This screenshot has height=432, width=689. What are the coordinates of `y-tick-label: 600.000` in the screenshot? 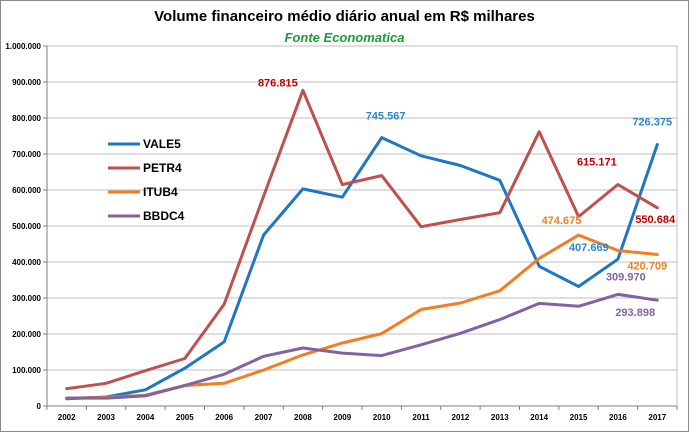 It's located at (26, 190).